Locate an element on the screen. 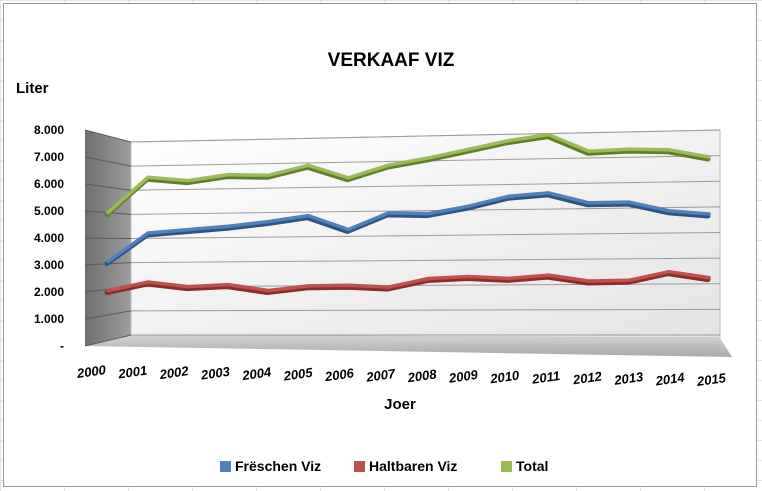 This screenshot has width=762, height=491. y-tick-label: 8.000 is located at coordinates (49, 130).